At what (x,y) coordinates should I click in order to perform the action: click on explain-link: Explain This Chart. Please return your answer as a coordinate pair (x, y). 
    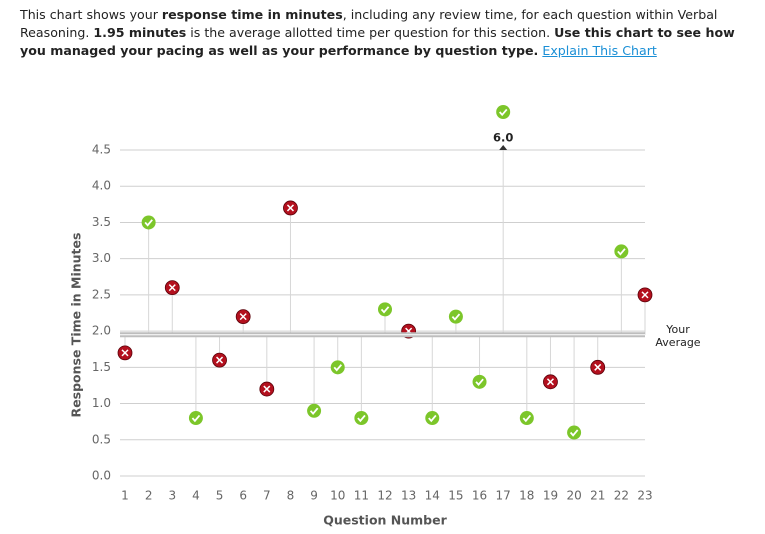
    Looking at the image, I should click on (599, 50).